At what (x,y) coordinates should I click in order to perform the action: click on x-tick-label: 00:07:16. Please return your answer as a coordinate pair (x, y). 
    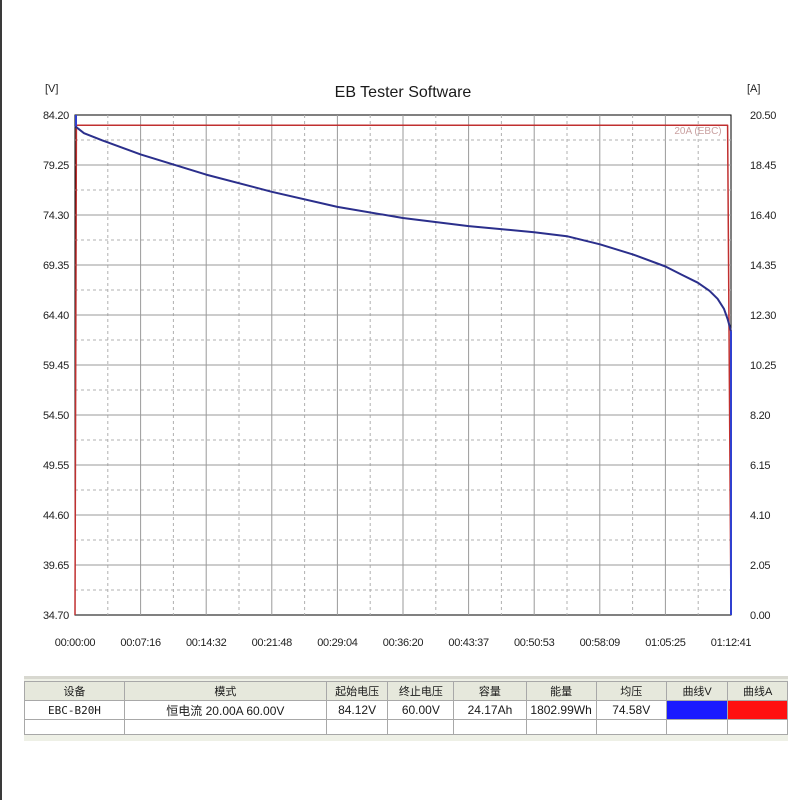
    Looking at the image, I should click on (140, 643).